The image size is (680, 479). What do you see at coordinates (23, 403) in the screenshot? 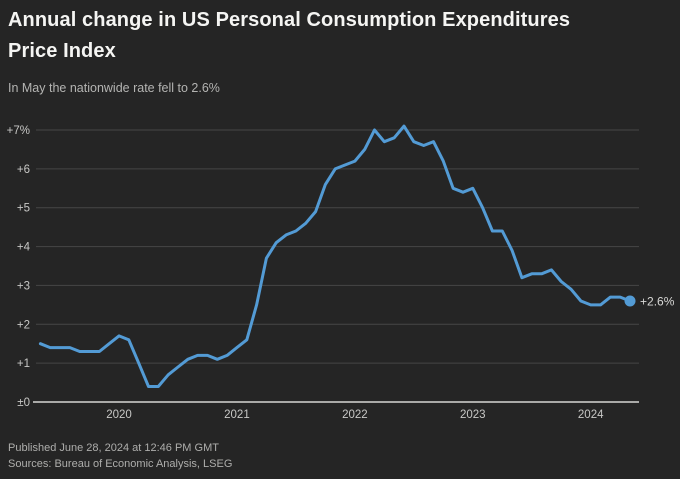
I see `y-axis-tick-label: ±0` at bounding box center [23, 403].